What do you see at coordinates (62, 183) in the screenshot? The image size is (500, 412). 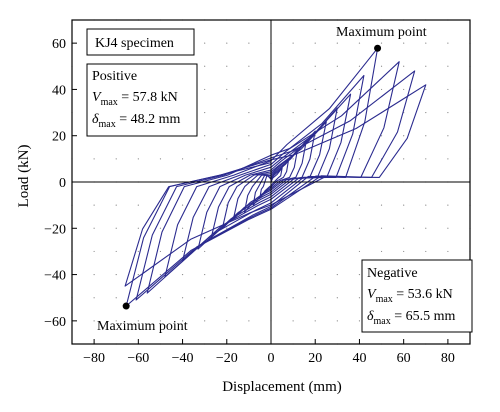 I see `y-tick-label: 0` at bounding box center [62, 183].